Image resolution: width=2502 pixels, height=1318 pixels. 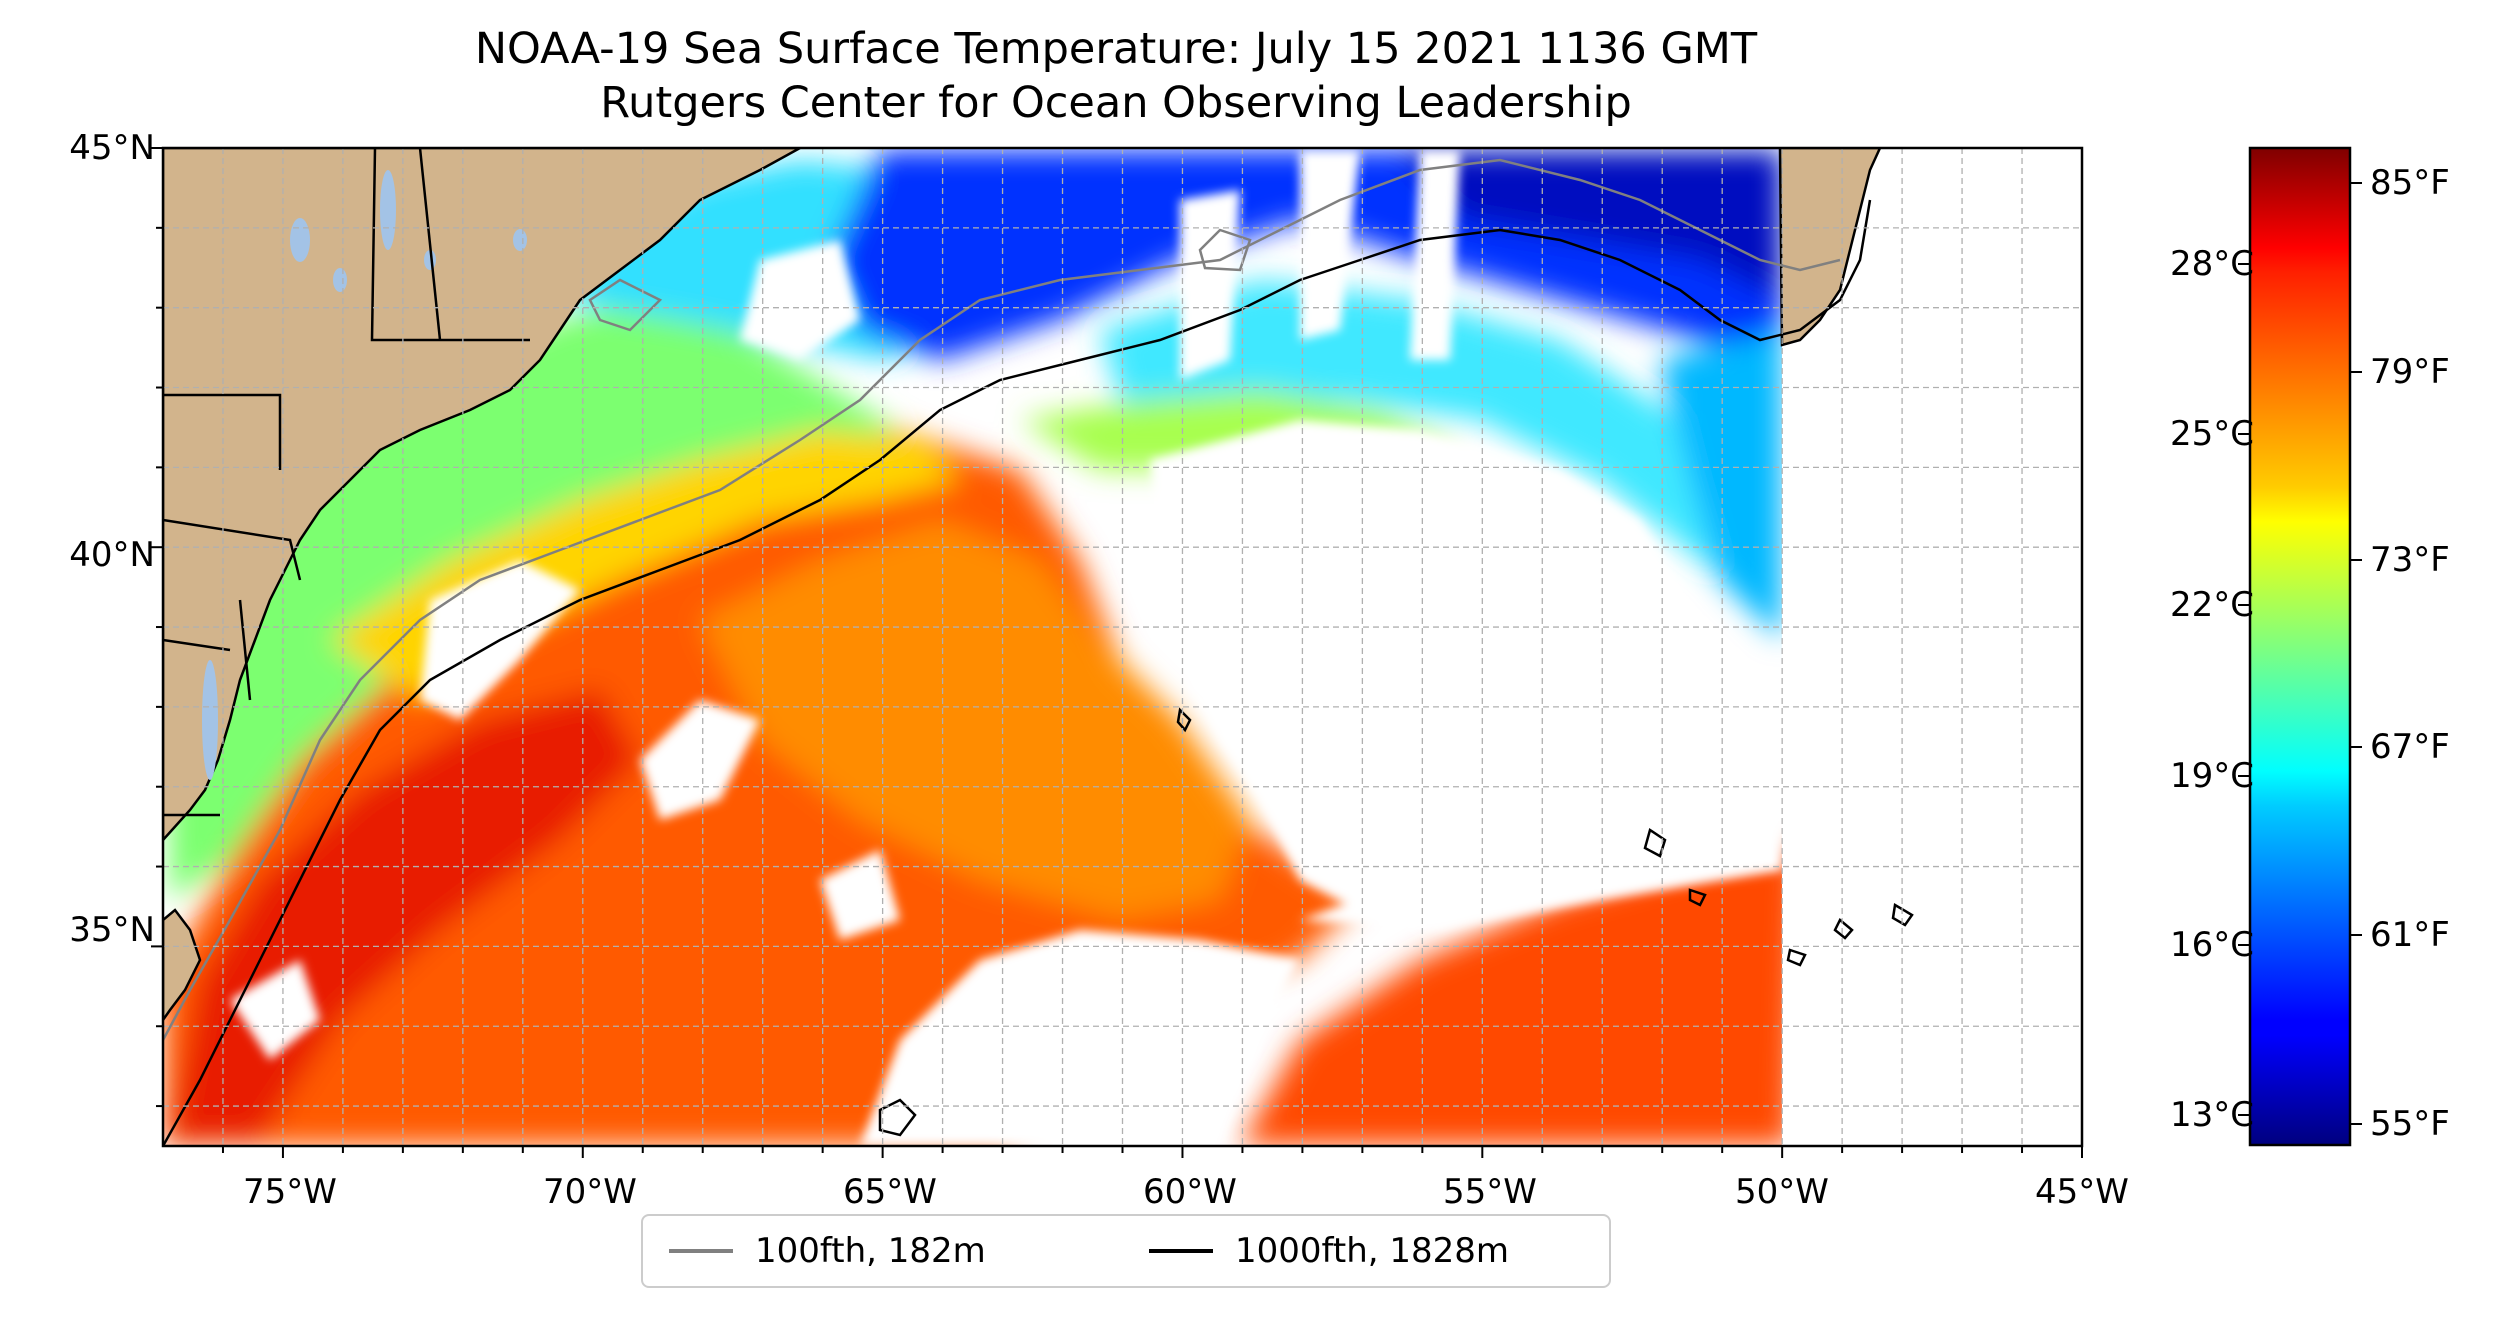 What do you see at coordinates (2300, 646) in the screenshot?
I see `colorbar-scale` at bounding box center [2300, 646].